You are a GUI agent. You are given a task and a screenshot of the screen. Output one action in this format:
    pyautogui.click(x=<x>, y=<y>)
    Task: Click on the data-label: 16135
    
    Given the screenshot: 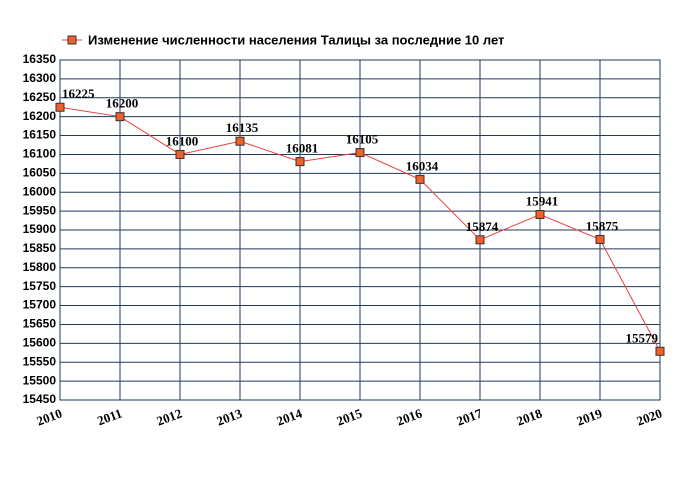 What is the action you would take?
    pyautogui.click(x=242, y=127)
    